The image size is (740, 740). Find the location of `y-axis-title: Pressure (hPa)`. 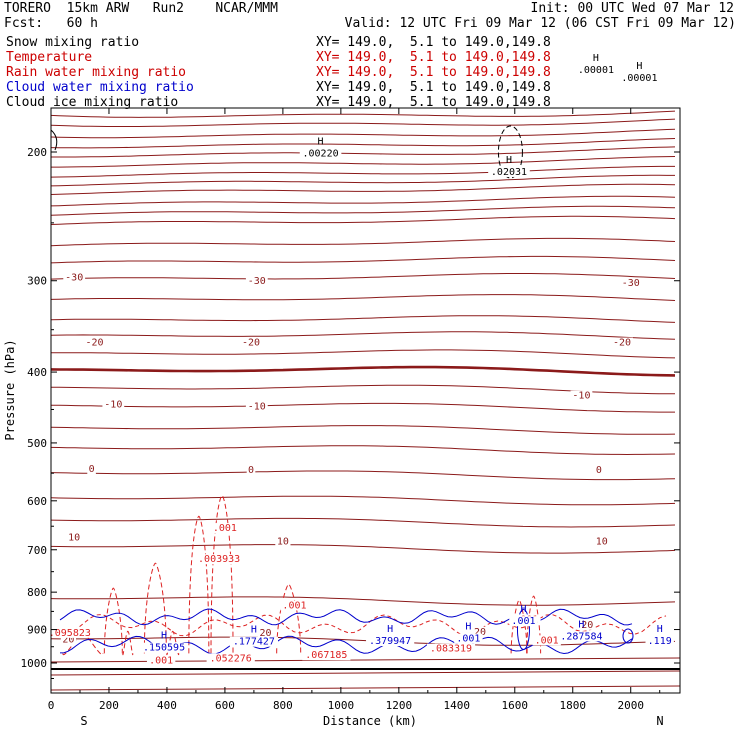

y-axis-title: Pressure (hPa) is located at coordinates (10, 389).